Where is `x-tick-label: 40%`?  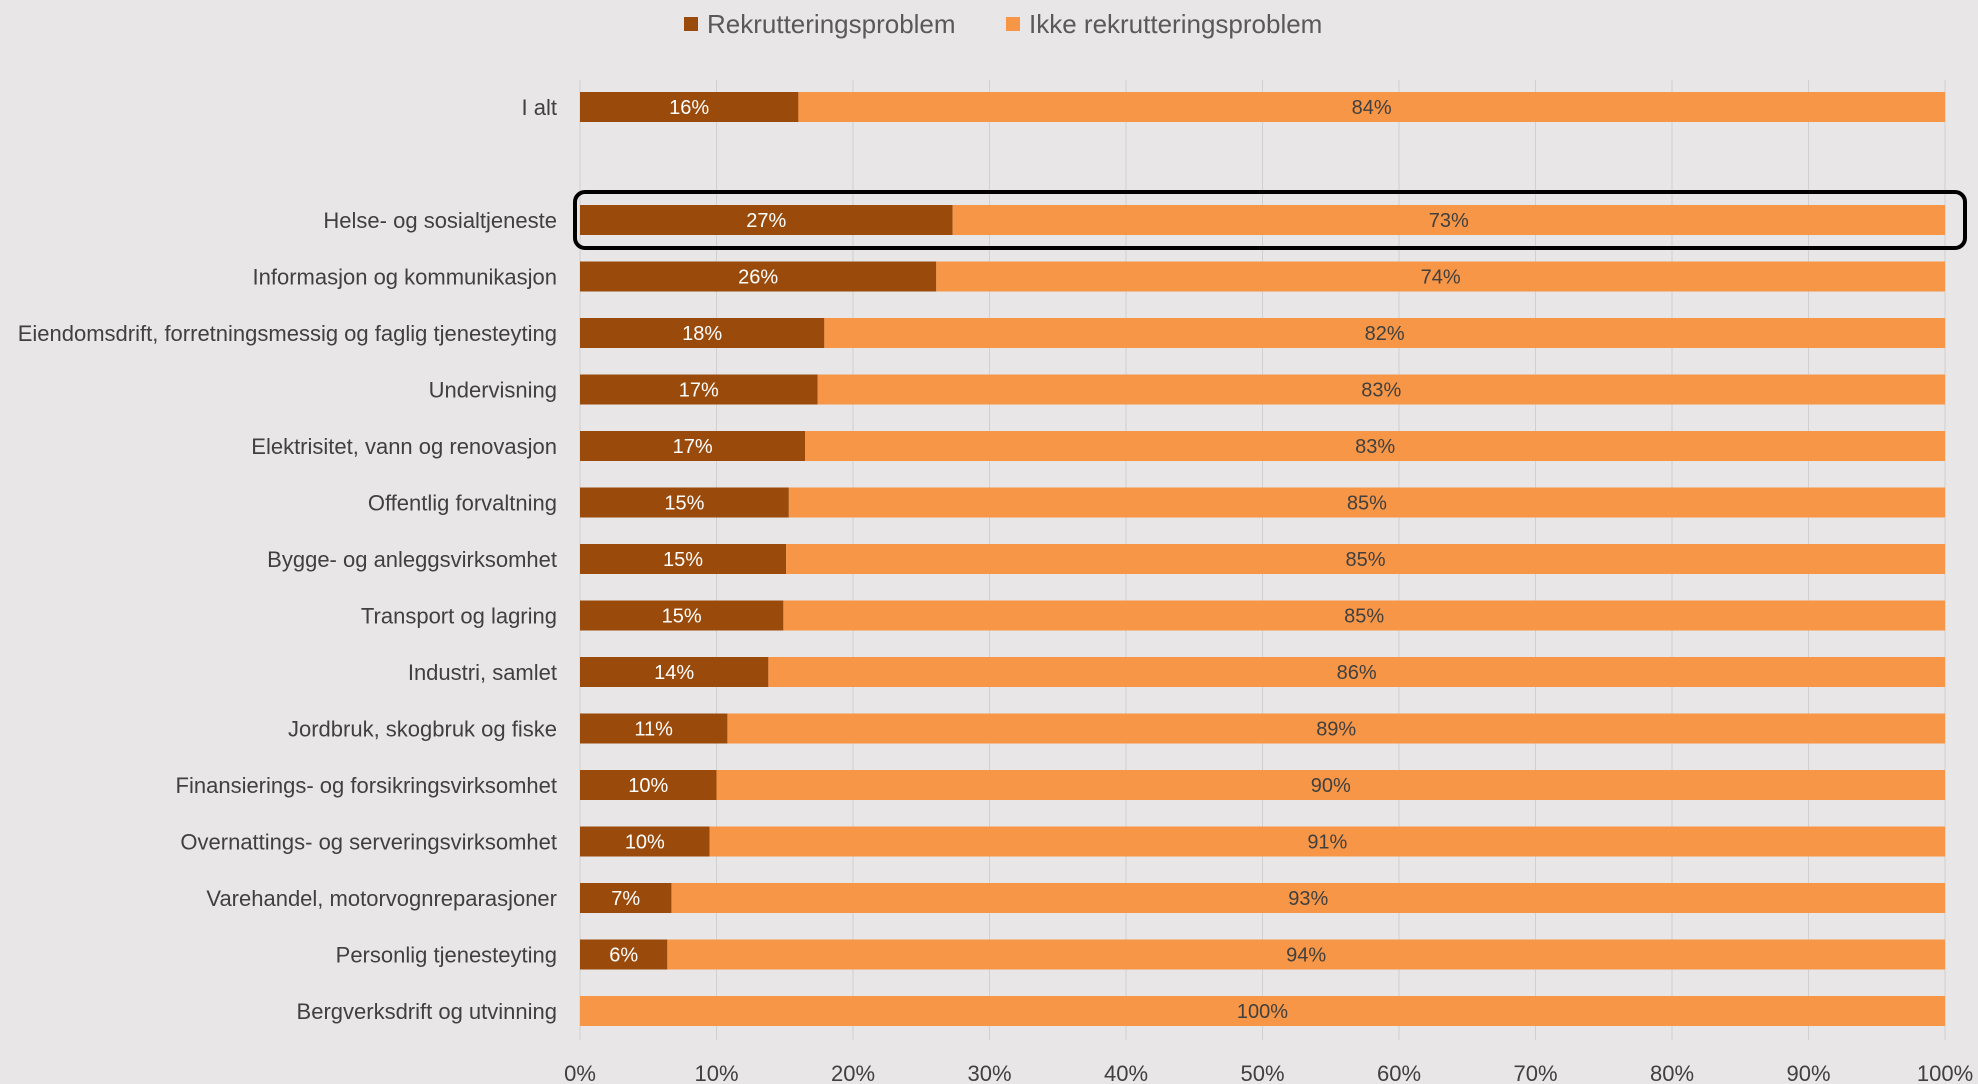 x-tick-label: 40% is located at coordinates (1126, 1072).